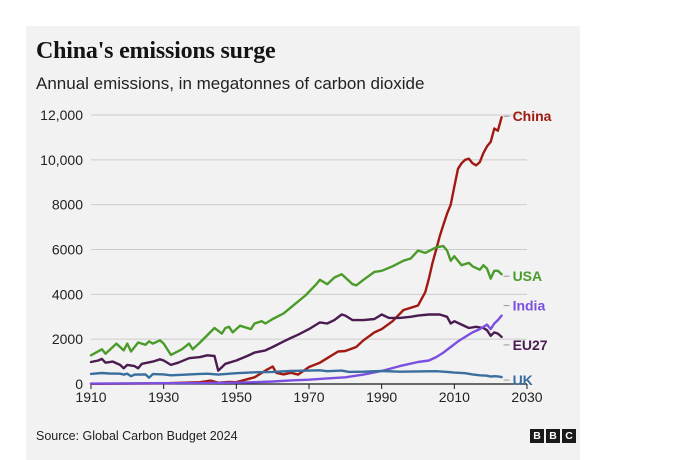 This screenshot has width=690, height=460. What do you see at coordinates (61, 115) in the screenshot?
I see `y-tick-label: 12,000` at bounding box center [61, 115].